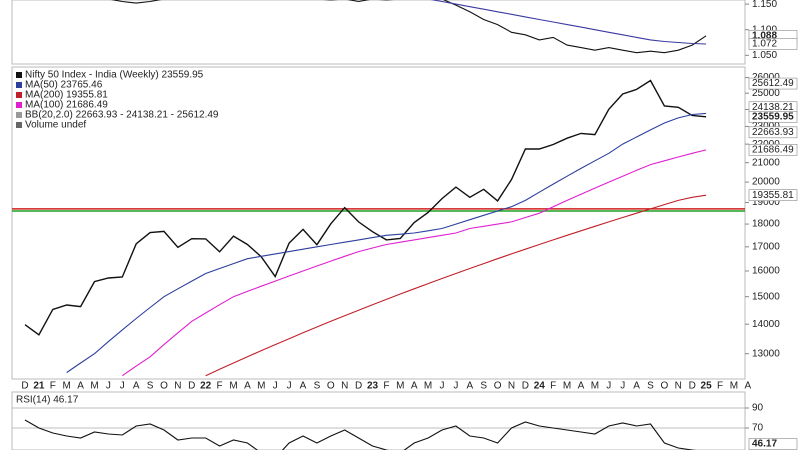  Describe the element at coordinates (764, 55) in the screenshot. I see `y-tick-label: 1.050` at that location.